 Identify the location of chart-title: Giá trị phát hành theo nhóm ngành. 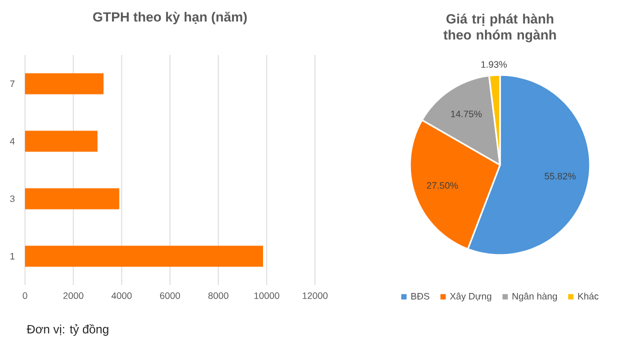
(500, 28).